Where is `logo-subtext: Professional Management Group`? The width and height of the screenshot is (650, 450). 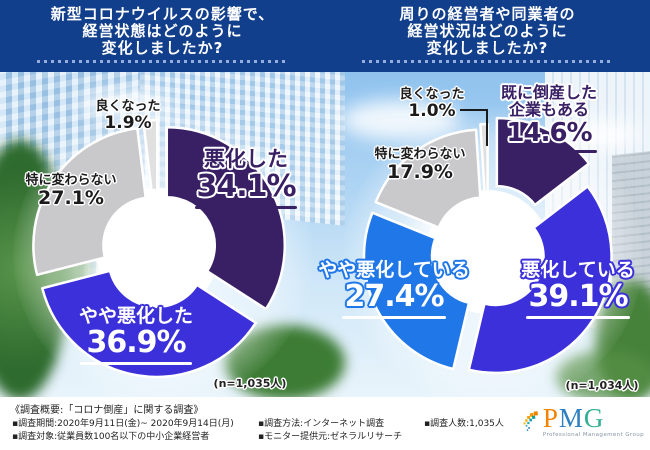 logo-subtext: Professional Management Group is located at coordinates (593, 435).